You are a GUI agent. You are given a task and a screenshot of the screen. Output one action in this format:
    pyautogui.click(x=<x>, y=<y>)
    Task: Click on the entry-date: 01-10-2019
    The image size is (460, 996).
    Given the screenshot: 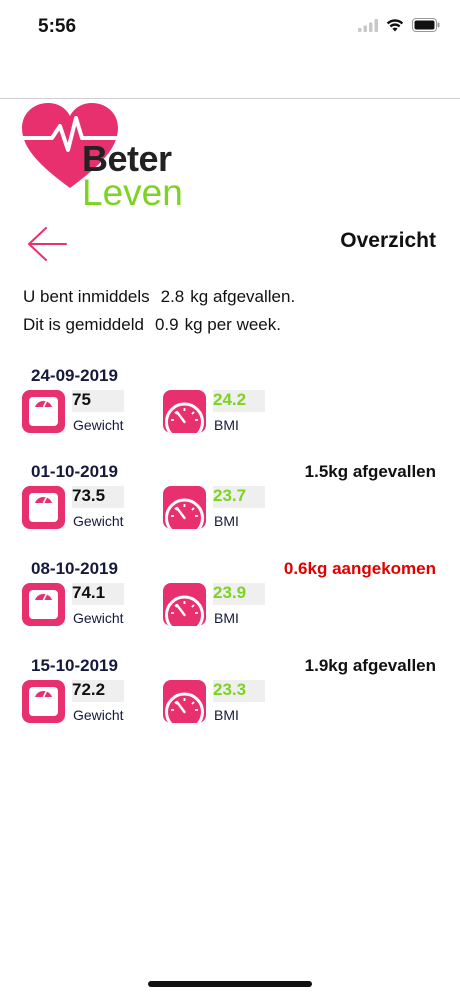 What is the action you would take?
    pyautogui.click(x=74, y=471)
    